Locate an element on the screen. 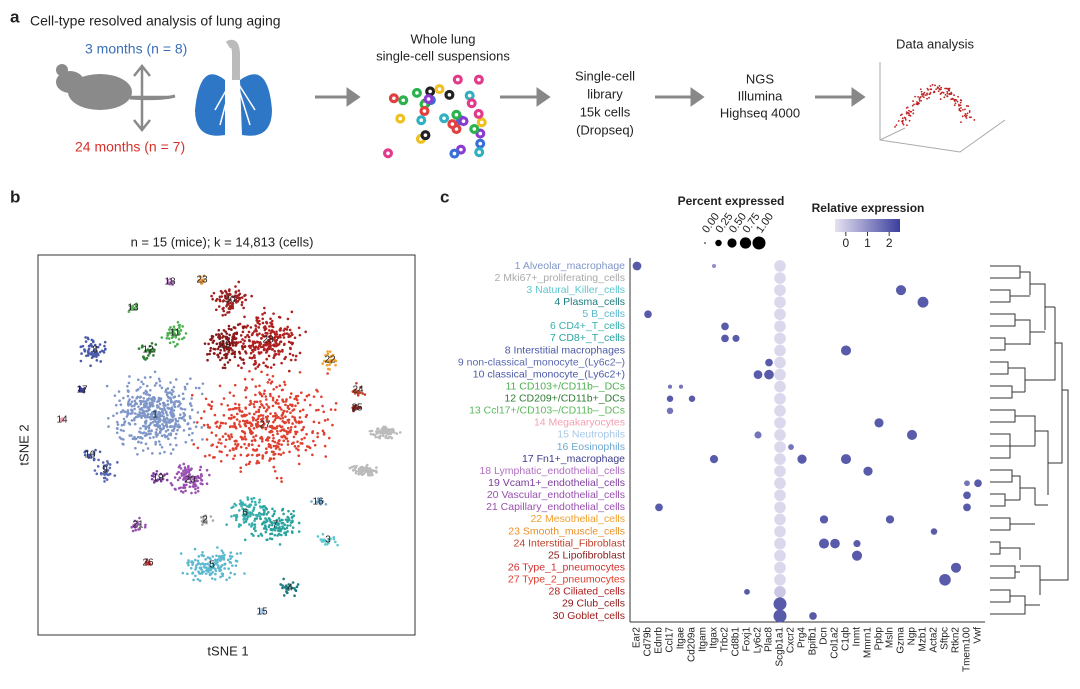 The height and width of the screenshot is (689, 1080). step-text: Whole lung is located at coordinates (442, 38).